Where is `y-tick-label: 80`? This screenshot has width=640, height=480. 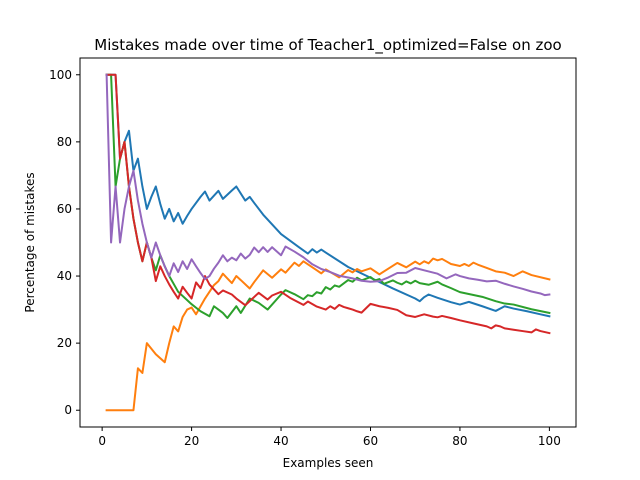 y-tick-label: 80 is located at coordinates (64, 142).